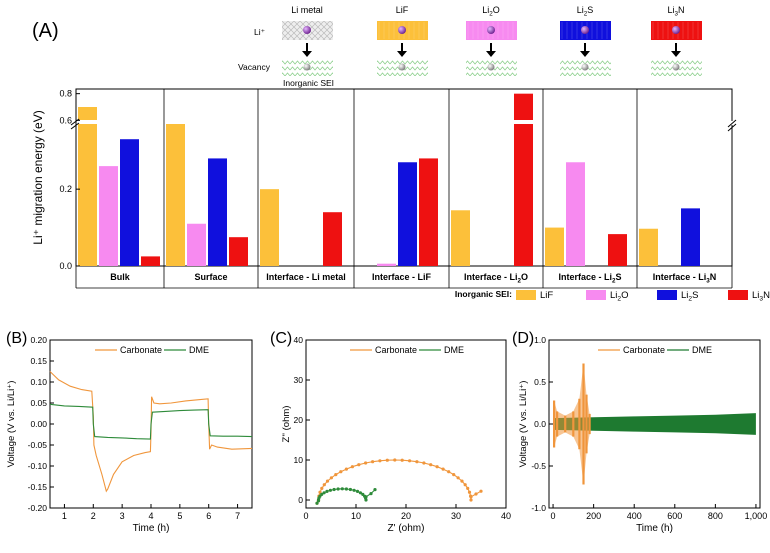 The width and height of the screenshot is (770, 553). What do you see at coordinates (715, 516) in the screenshot?
I see `x-tick-label: 800` at bounding box center [715, 516].